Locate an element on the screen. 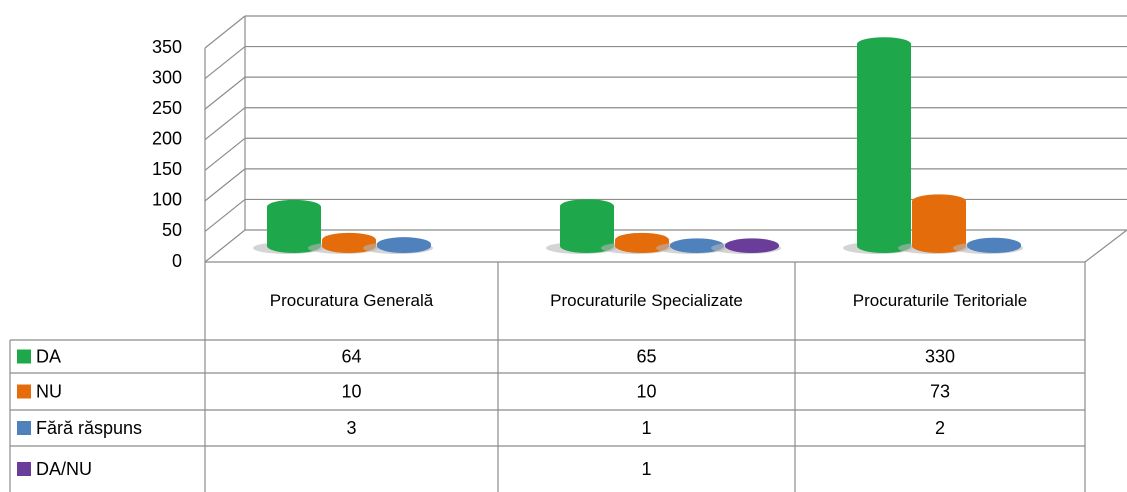  data-label: 64 is located at coordinates (351, 356).